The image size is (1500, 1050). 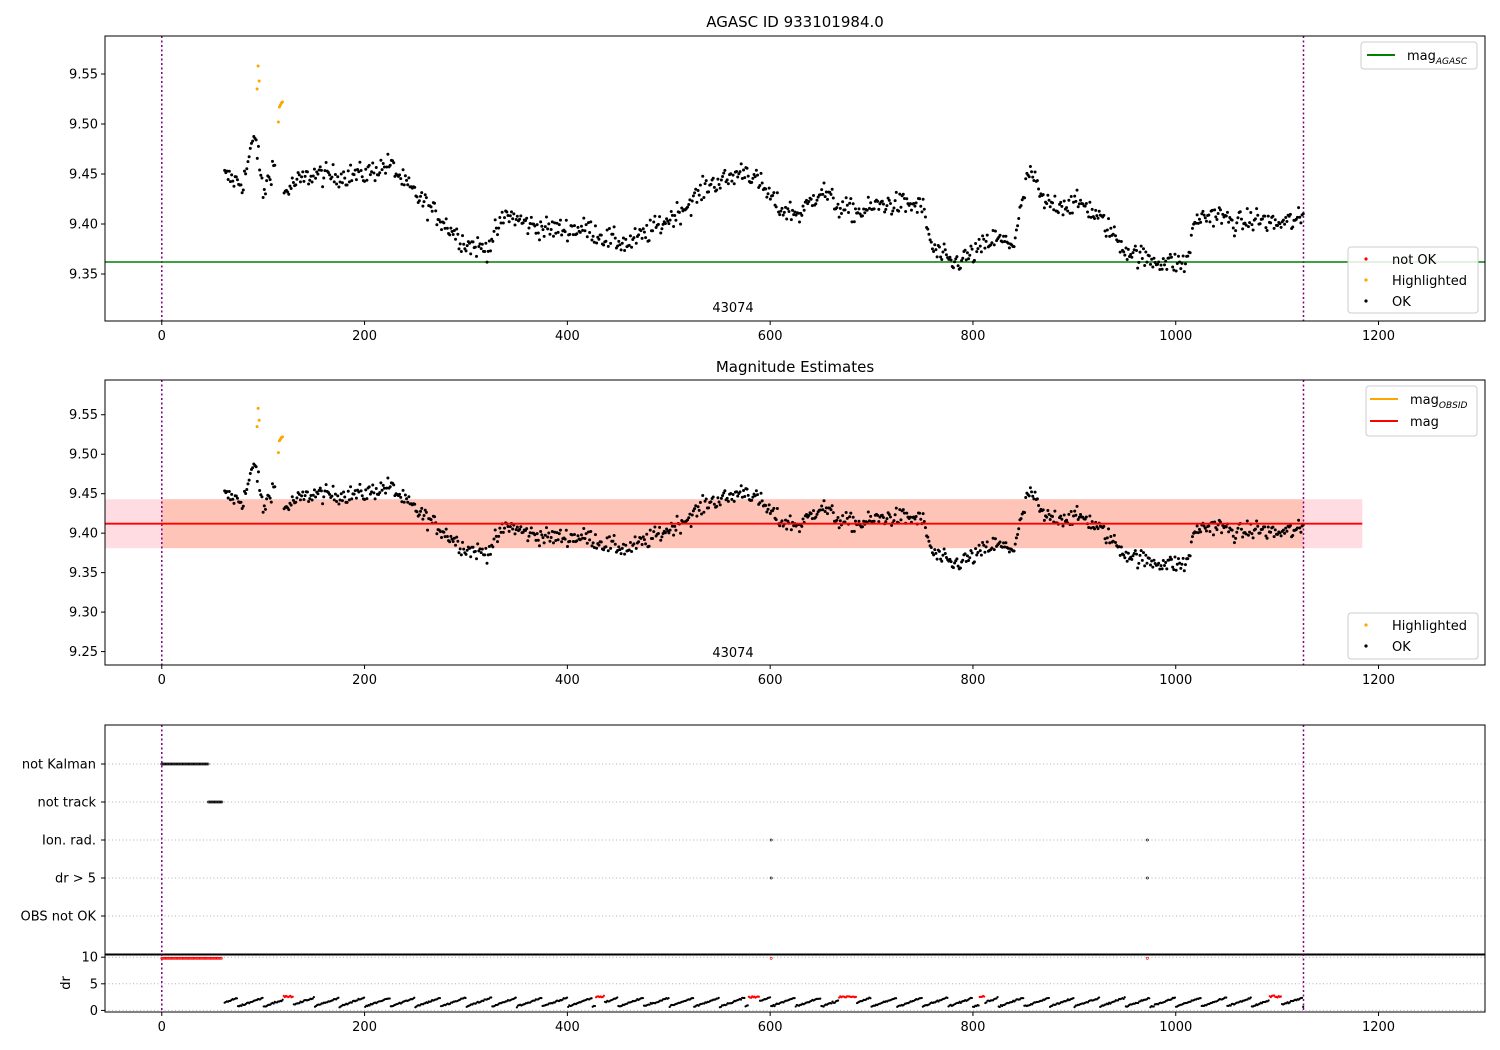 I want to click on x-tick-label: 200, so click(x=364, y=336).